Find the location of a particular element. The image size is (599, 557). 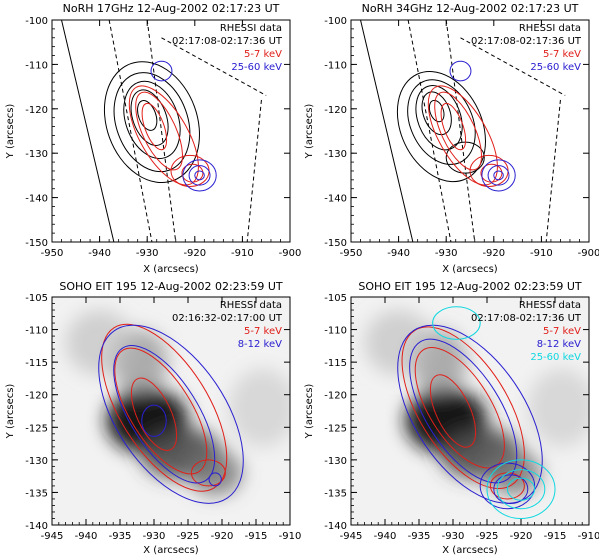

y-tick-label: -135 is located at coordinates (36, 493).